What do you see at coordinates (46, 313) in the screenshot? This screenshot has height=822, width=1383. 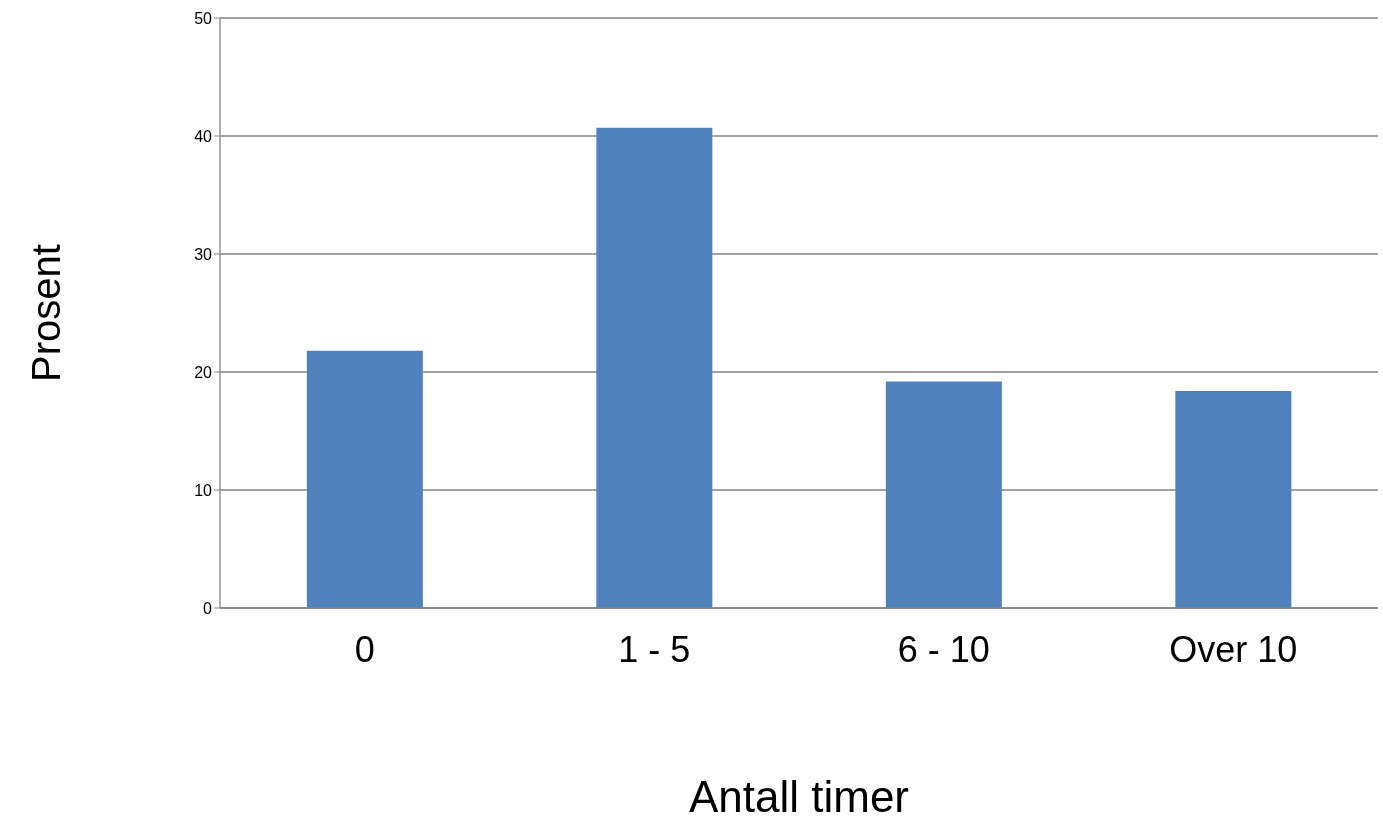 I see `y-axis-title: Prosent` at bounding box center [46, 313].